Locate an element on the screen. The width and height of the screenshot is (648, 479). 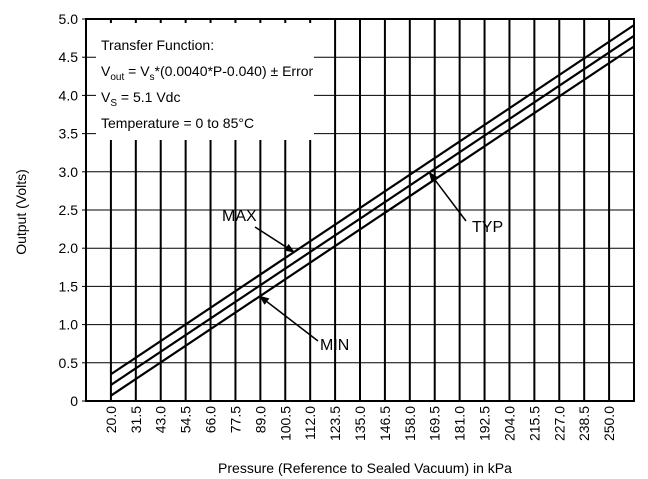
supply-s-sub: S is located at coordinates (113, 103).